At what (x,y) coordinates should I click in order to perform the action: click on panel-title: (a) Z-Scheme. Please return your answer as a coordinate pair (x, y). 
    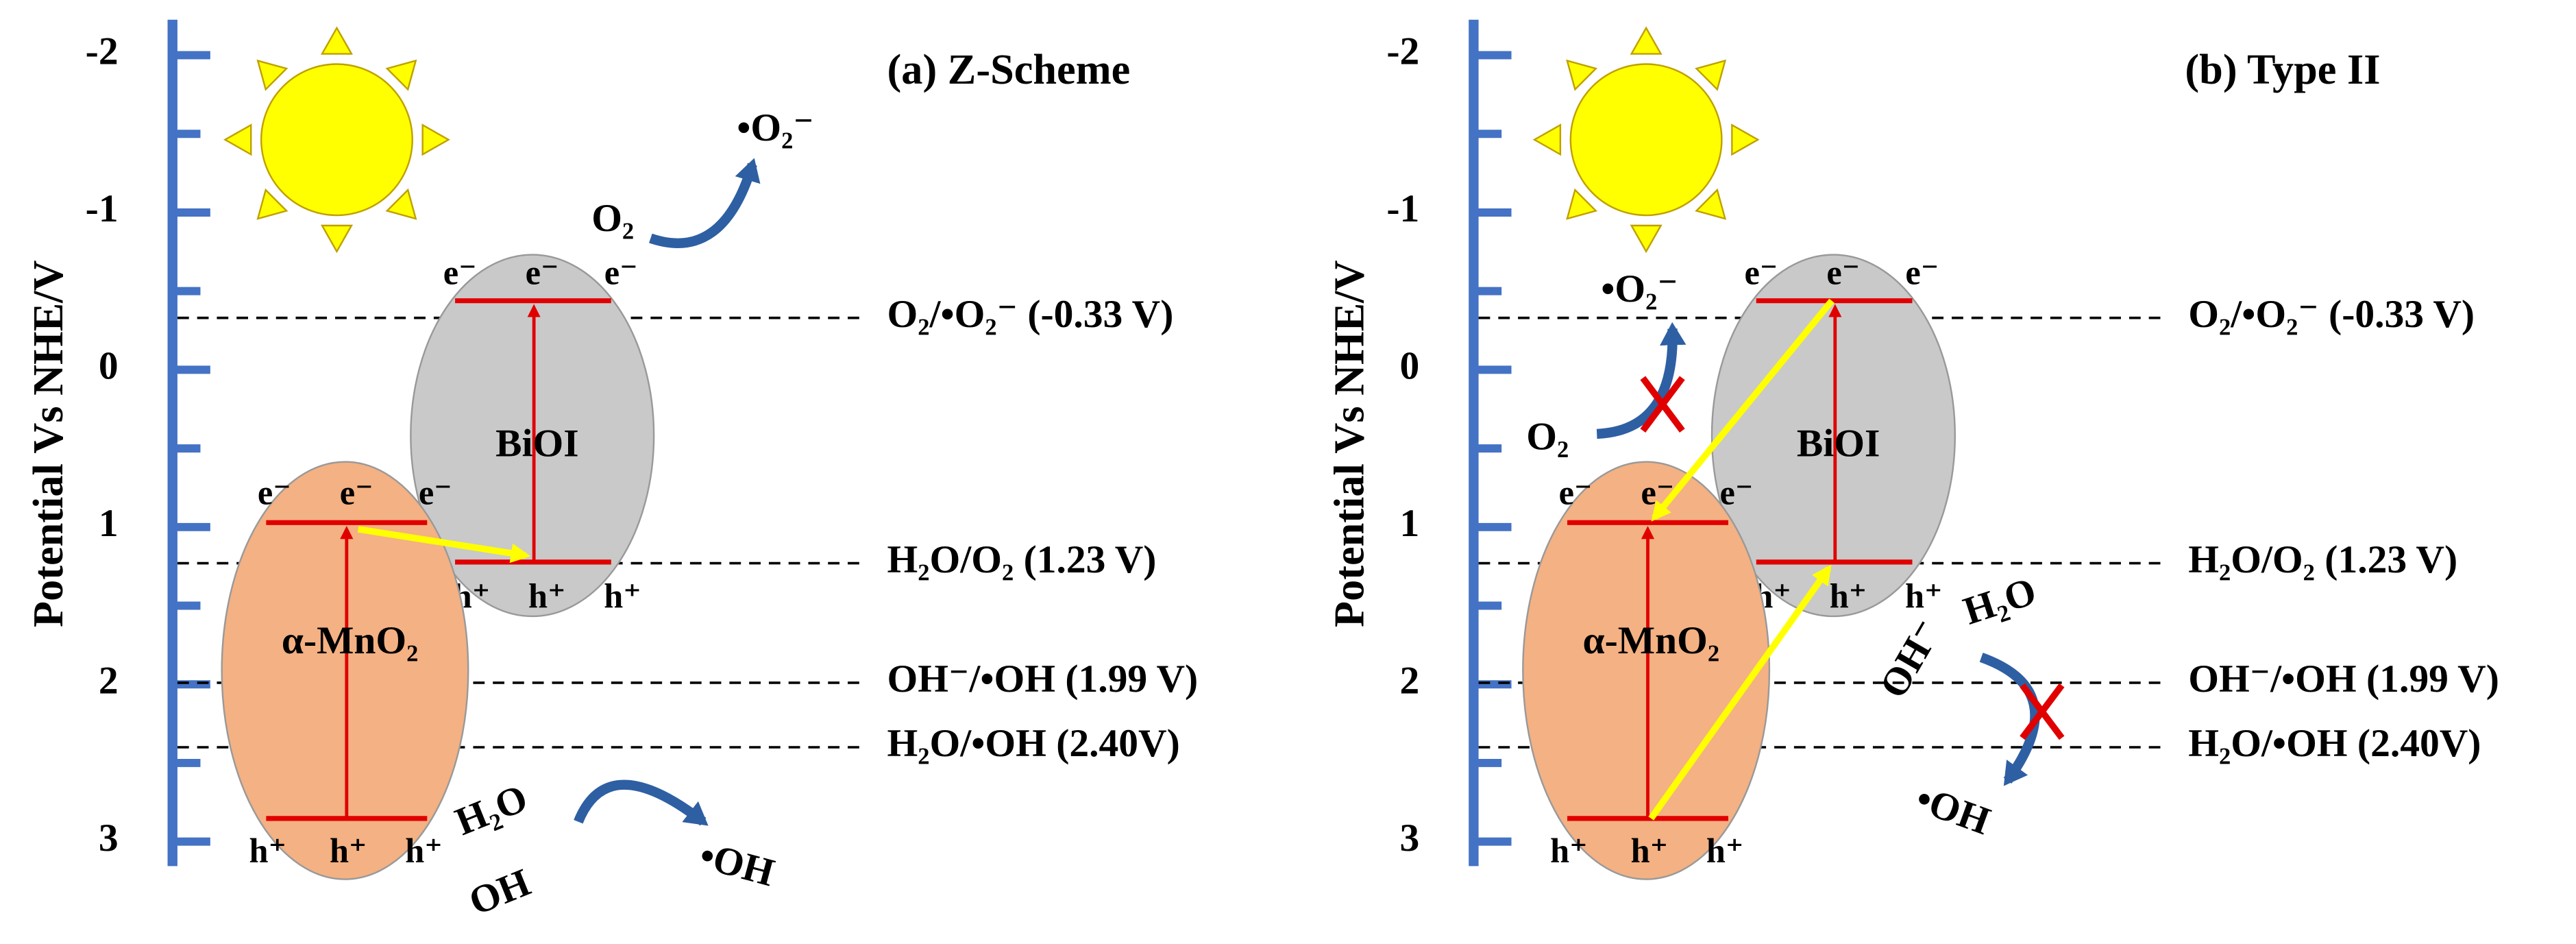
    Looking at the image, I should click on (1009, 69).